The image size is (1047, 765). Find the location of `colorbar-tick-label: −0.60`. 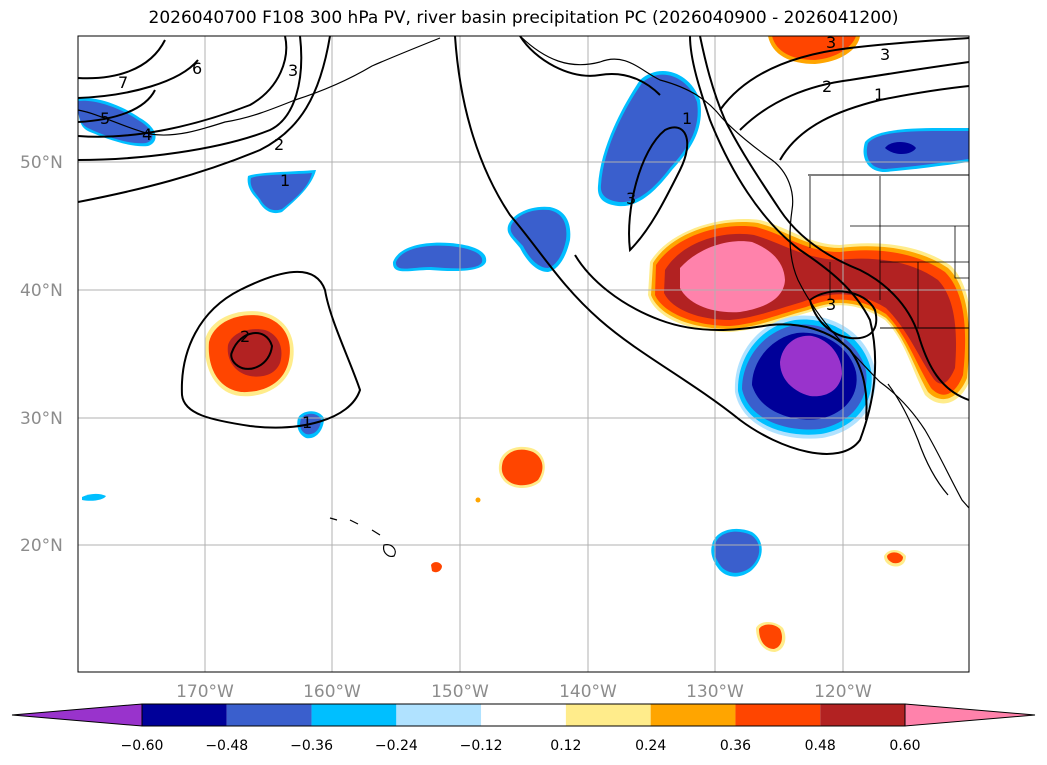

colorbar-tick-label: −0.60 is located at coordinates (142, 746).